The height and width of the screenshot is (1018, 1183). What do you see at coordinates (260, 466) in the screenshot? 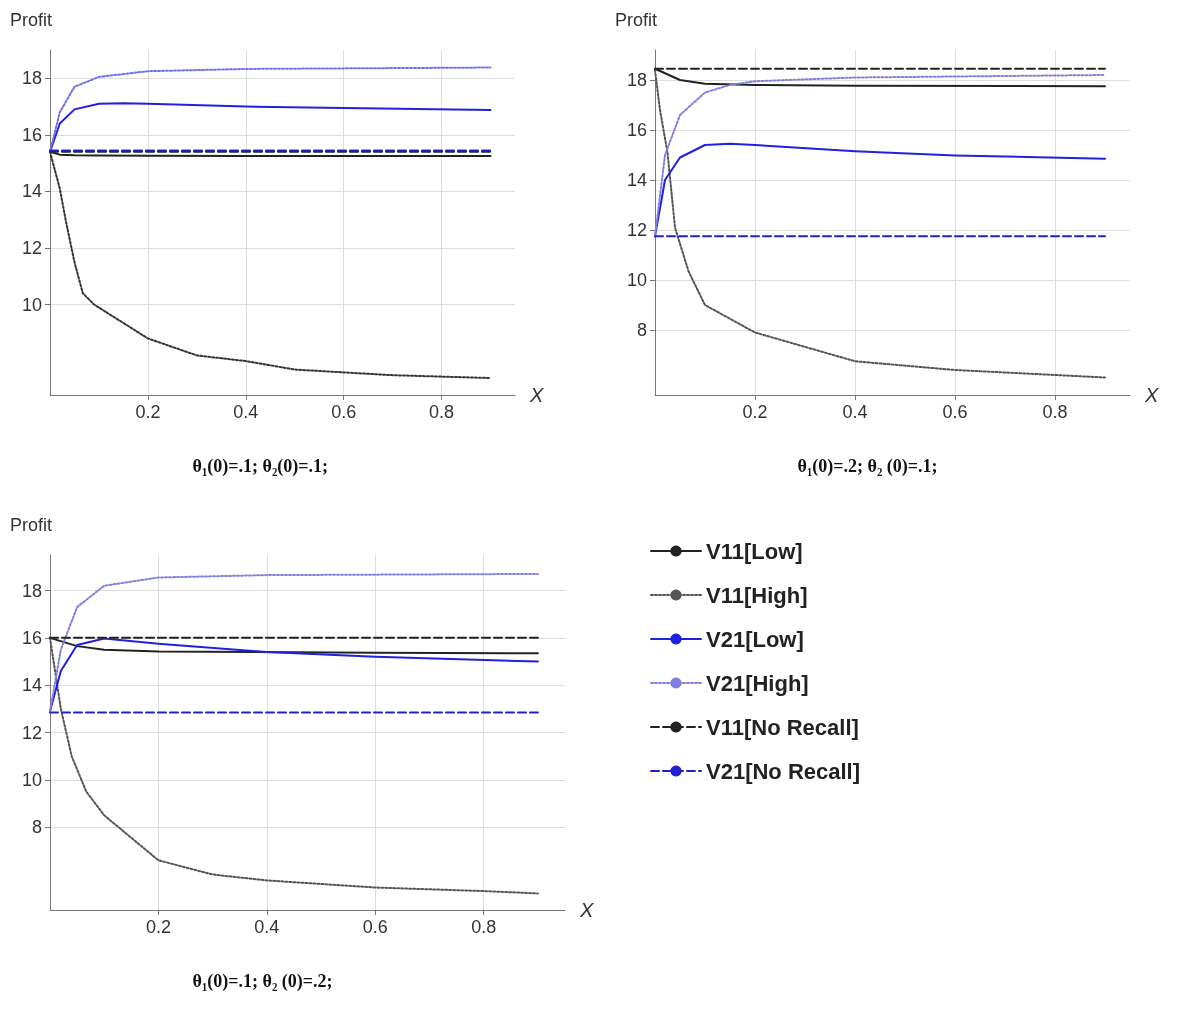
I see `text: θ₁(0)=.1; θ₂(0)=.1;` at bounding box center [260, 466].